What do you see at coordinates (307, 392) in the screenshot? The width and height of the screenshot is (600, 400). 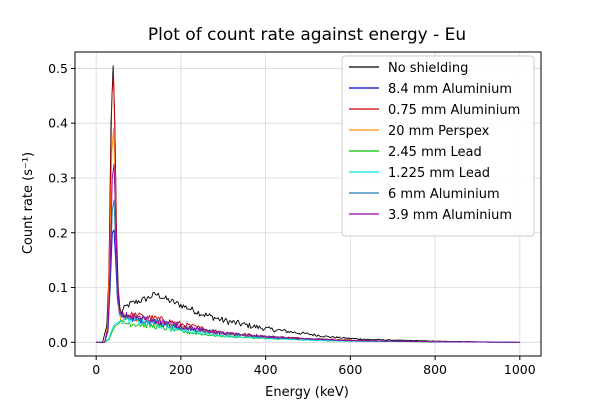 I see `x-axis-label: Energy (keV)` at bounding box center [307, 392].